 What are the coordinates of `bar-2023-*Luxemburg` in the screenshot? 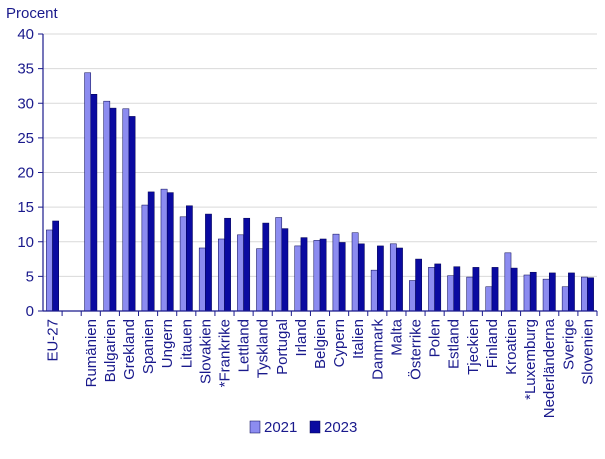 It's located at (533, 291).